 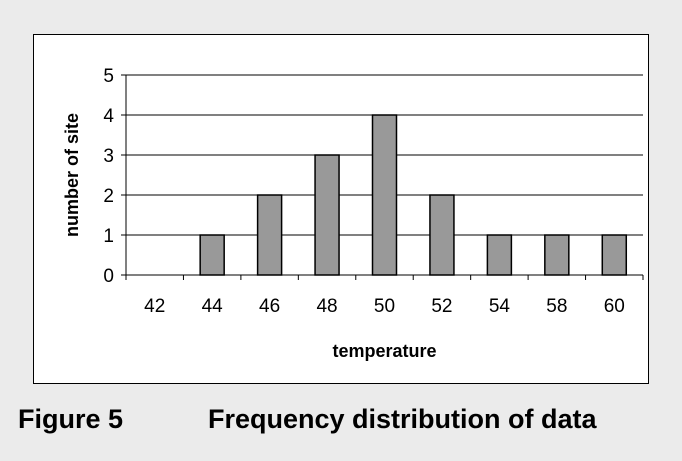 I want to click on figure-caption: Figure 5 Frequency distribution of data, so click(x=307, y=419).